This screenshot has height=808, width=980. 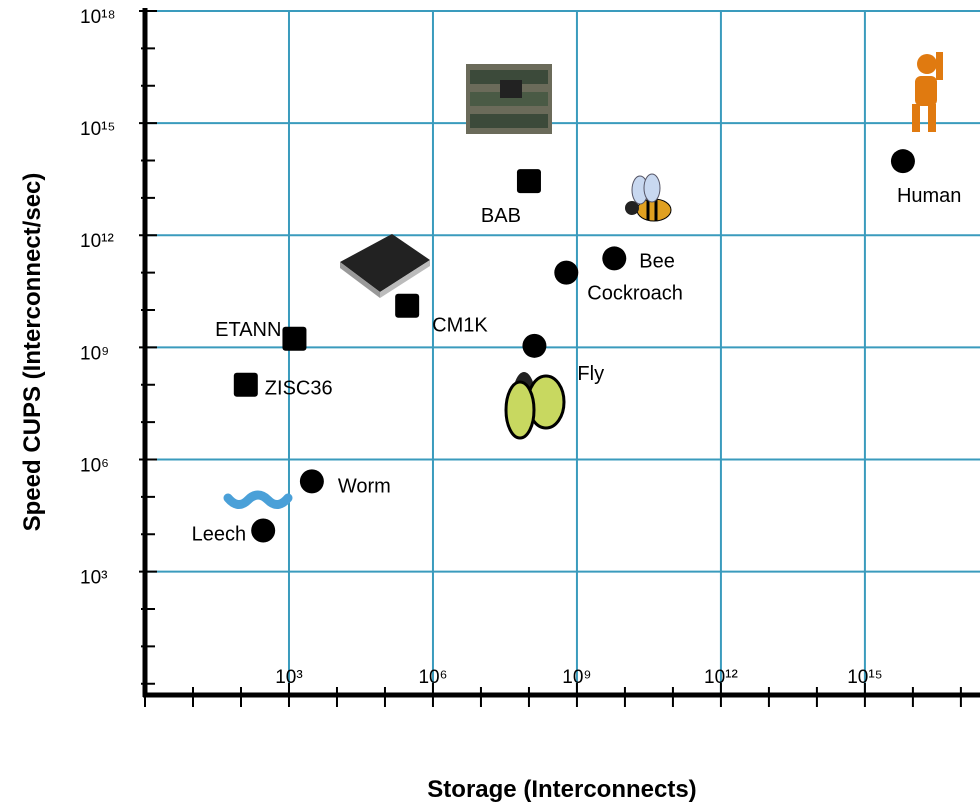 I want to click on x-tick-label: 10⁶, so click(x=432, y=677).